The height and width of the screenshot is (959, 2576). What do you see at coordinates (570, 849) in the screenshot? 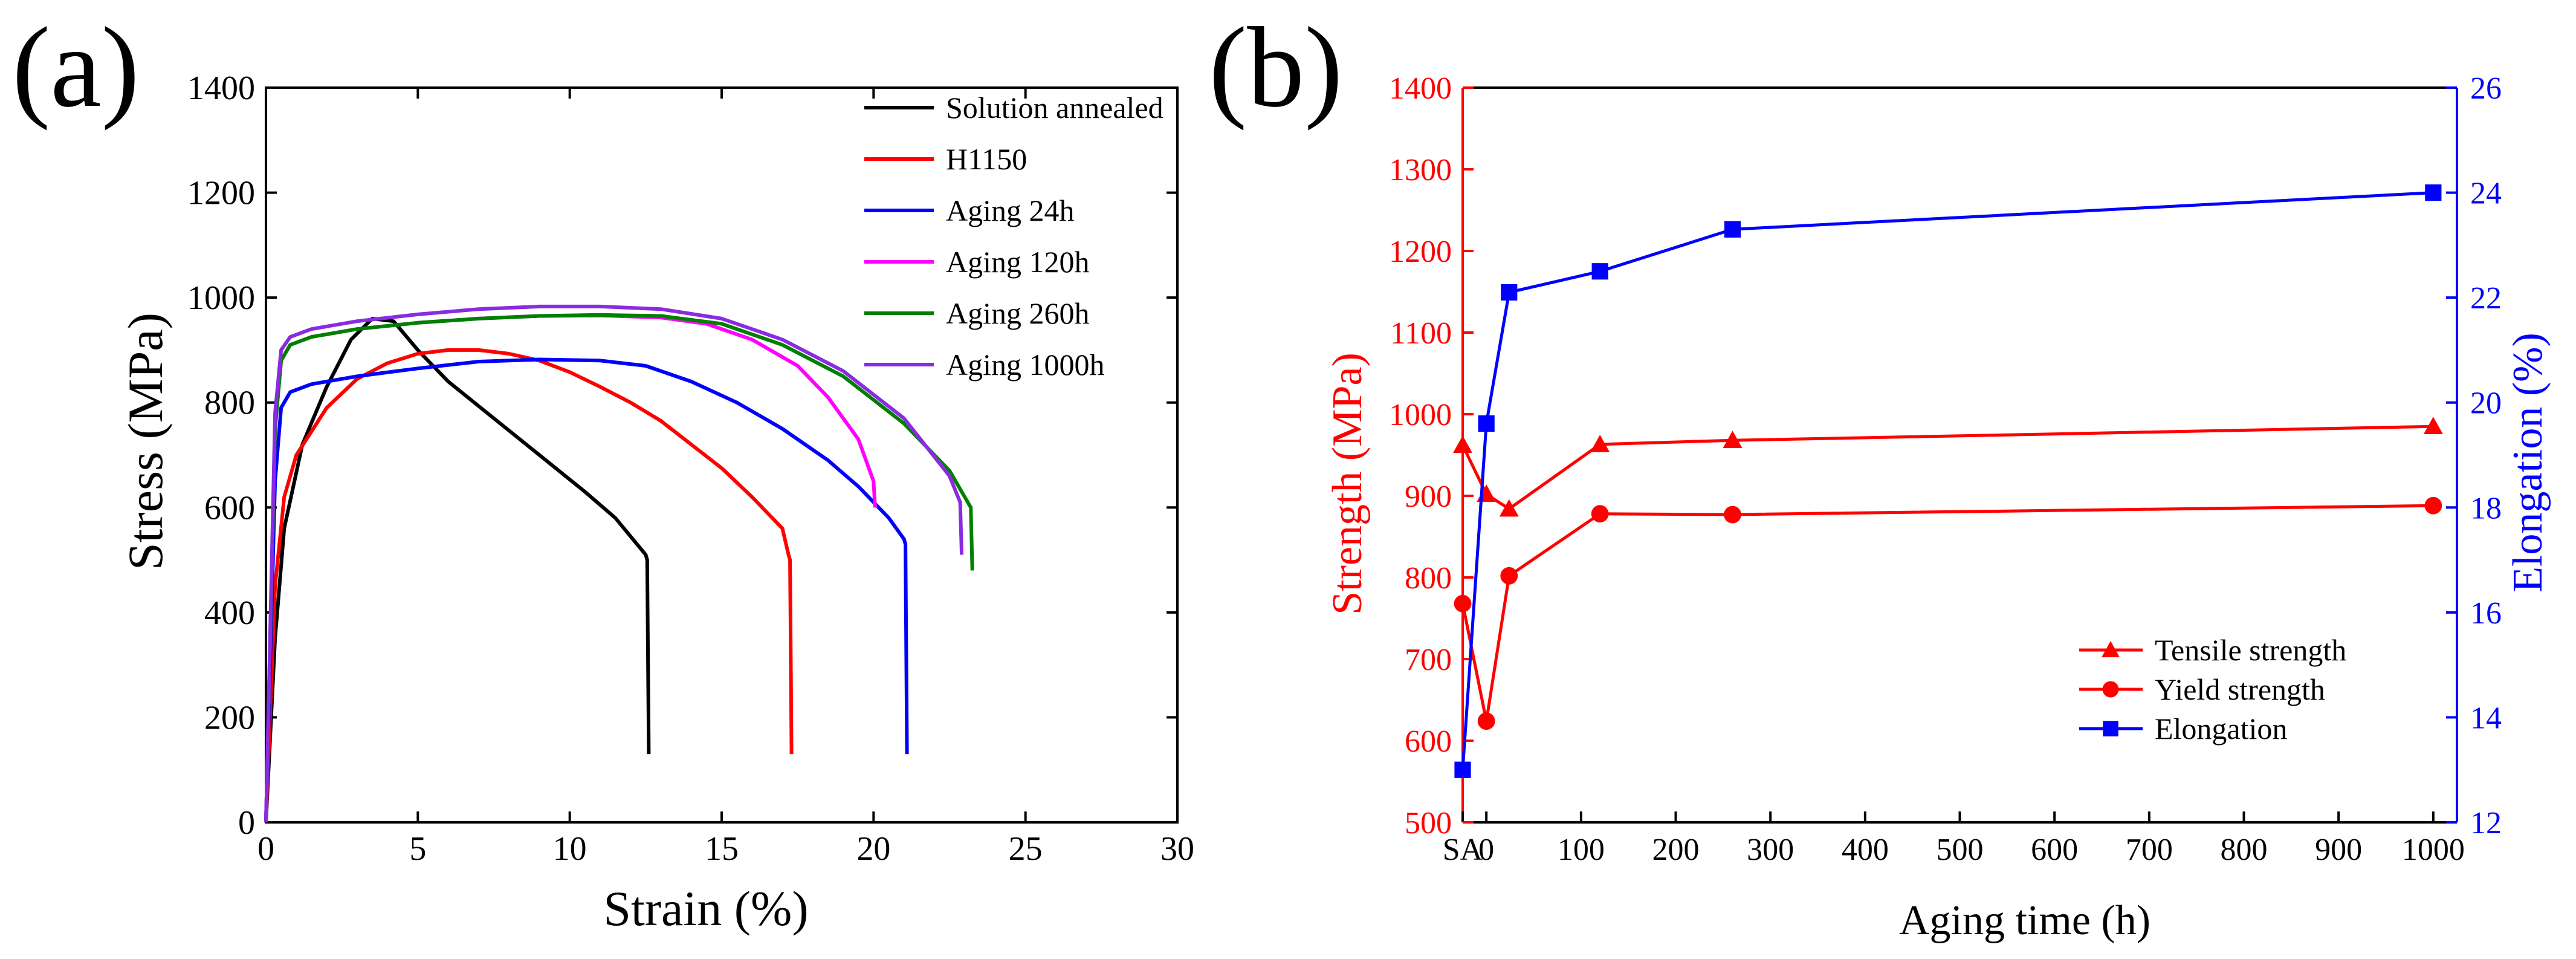
I see `x-tick-label: 10` at bounding box center [570, 849].